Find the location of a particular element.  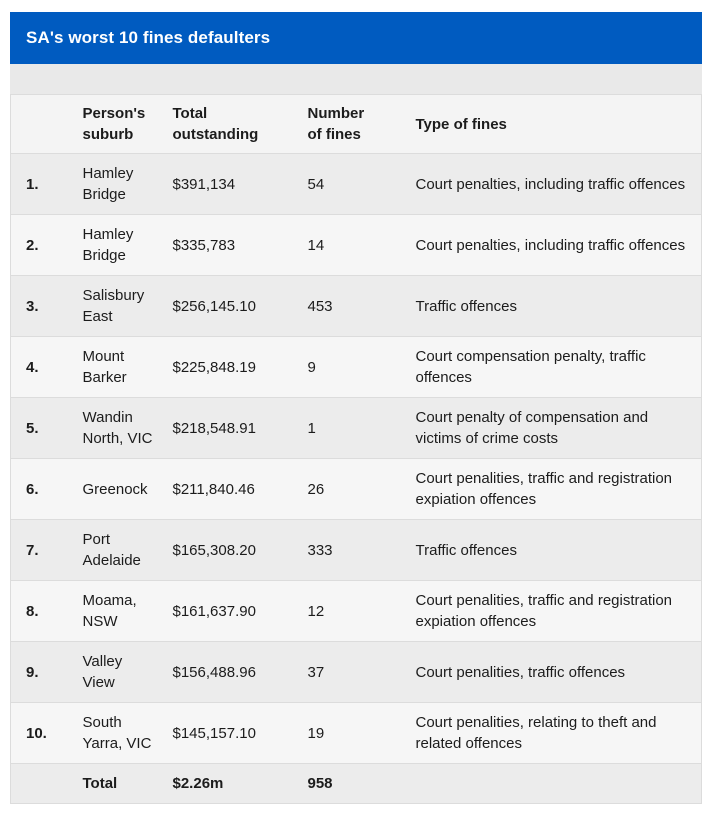

type-of-fines-cell: Court penalities, traffic offences is located at coordinates (520, 672).